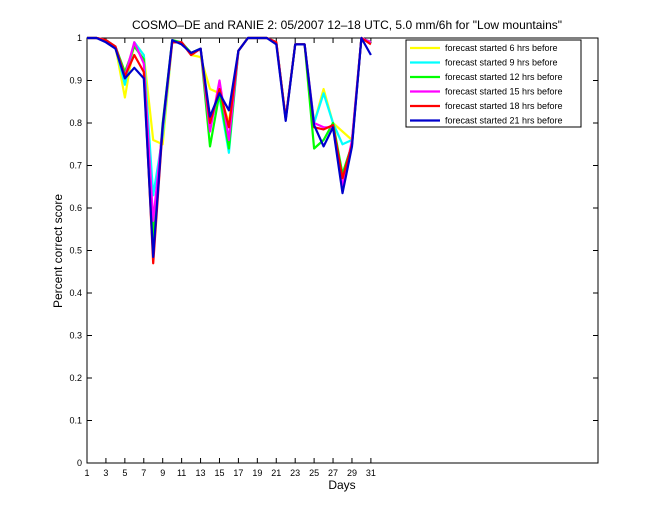 The height and width of the screenshot is (520, 660). I want to click on x-tick-label: 9, so click(162, 473).